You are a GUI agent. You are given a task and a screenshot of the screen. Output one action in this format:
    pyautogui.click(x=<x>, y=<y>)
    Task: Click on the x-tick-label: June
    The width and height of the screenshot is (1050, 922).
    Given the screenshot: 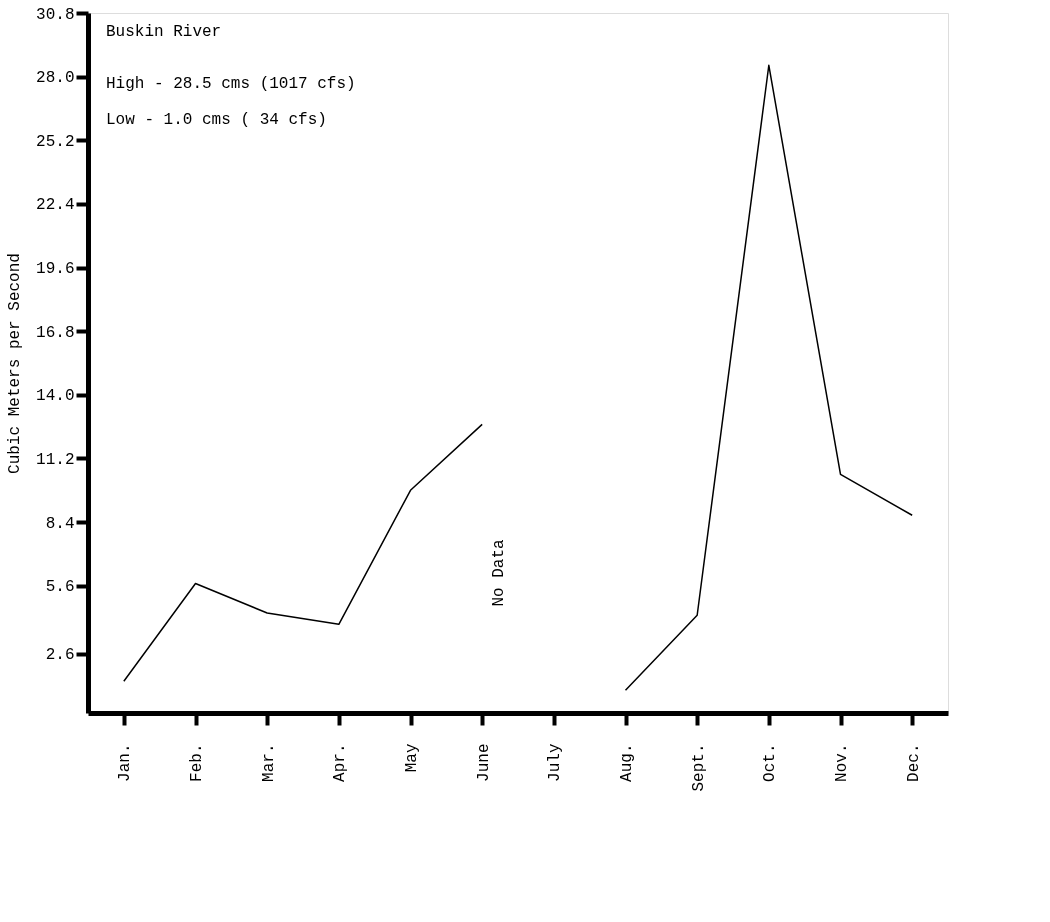 What is the action you would take?
    pyautogui.click(x=483, y=762)
    